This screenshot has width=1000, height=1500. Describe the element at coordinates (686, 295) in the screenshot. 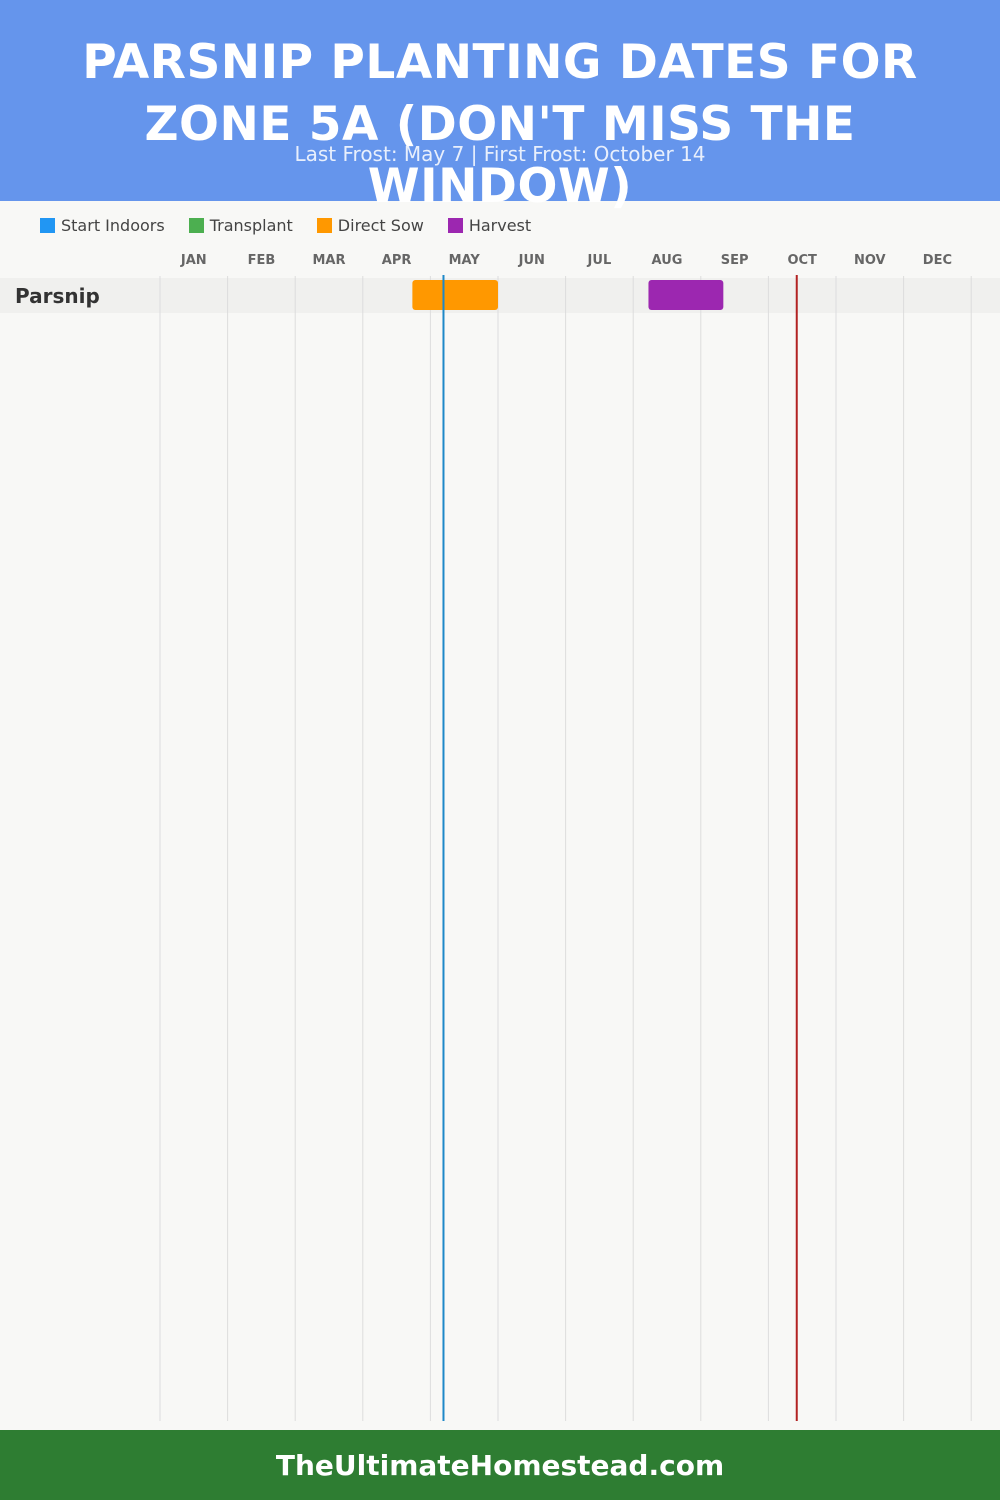

I see `harvest-bar` at that location.